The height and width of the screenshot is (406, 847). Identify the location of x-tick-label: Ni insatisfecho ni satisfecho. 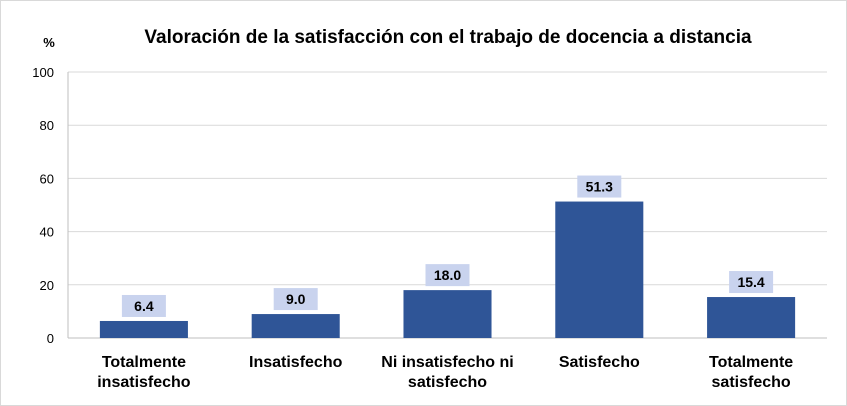
(447, 372).